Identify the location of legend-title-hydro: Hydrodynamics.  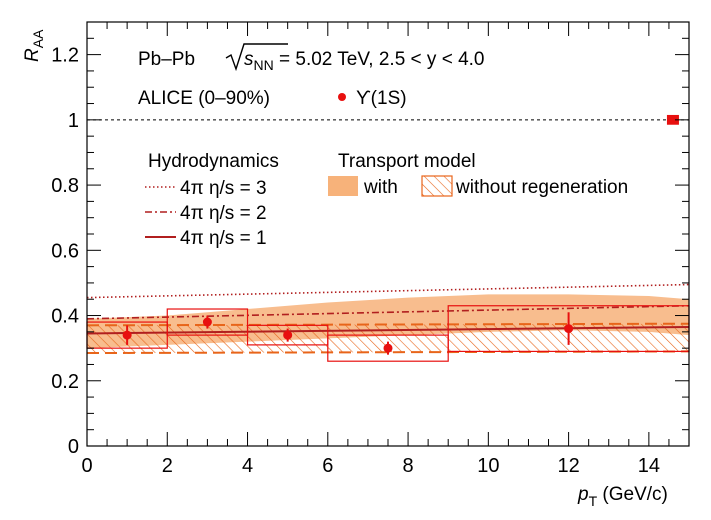
(213, 161).